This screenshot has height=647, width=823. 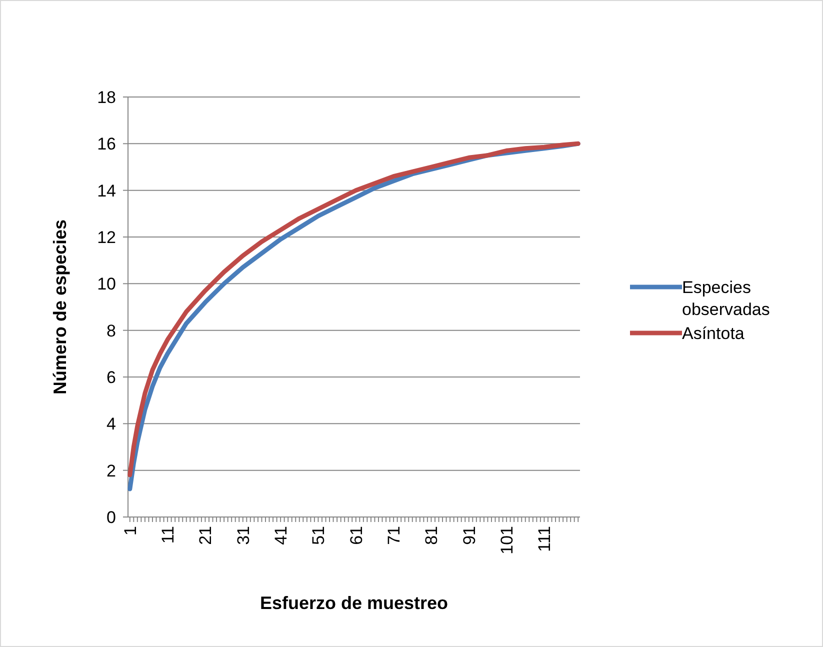 What do you see at coordinates (111, 330) in the screenshot?
I see `y-tick-label: 8` at bounding box center [111, 330].